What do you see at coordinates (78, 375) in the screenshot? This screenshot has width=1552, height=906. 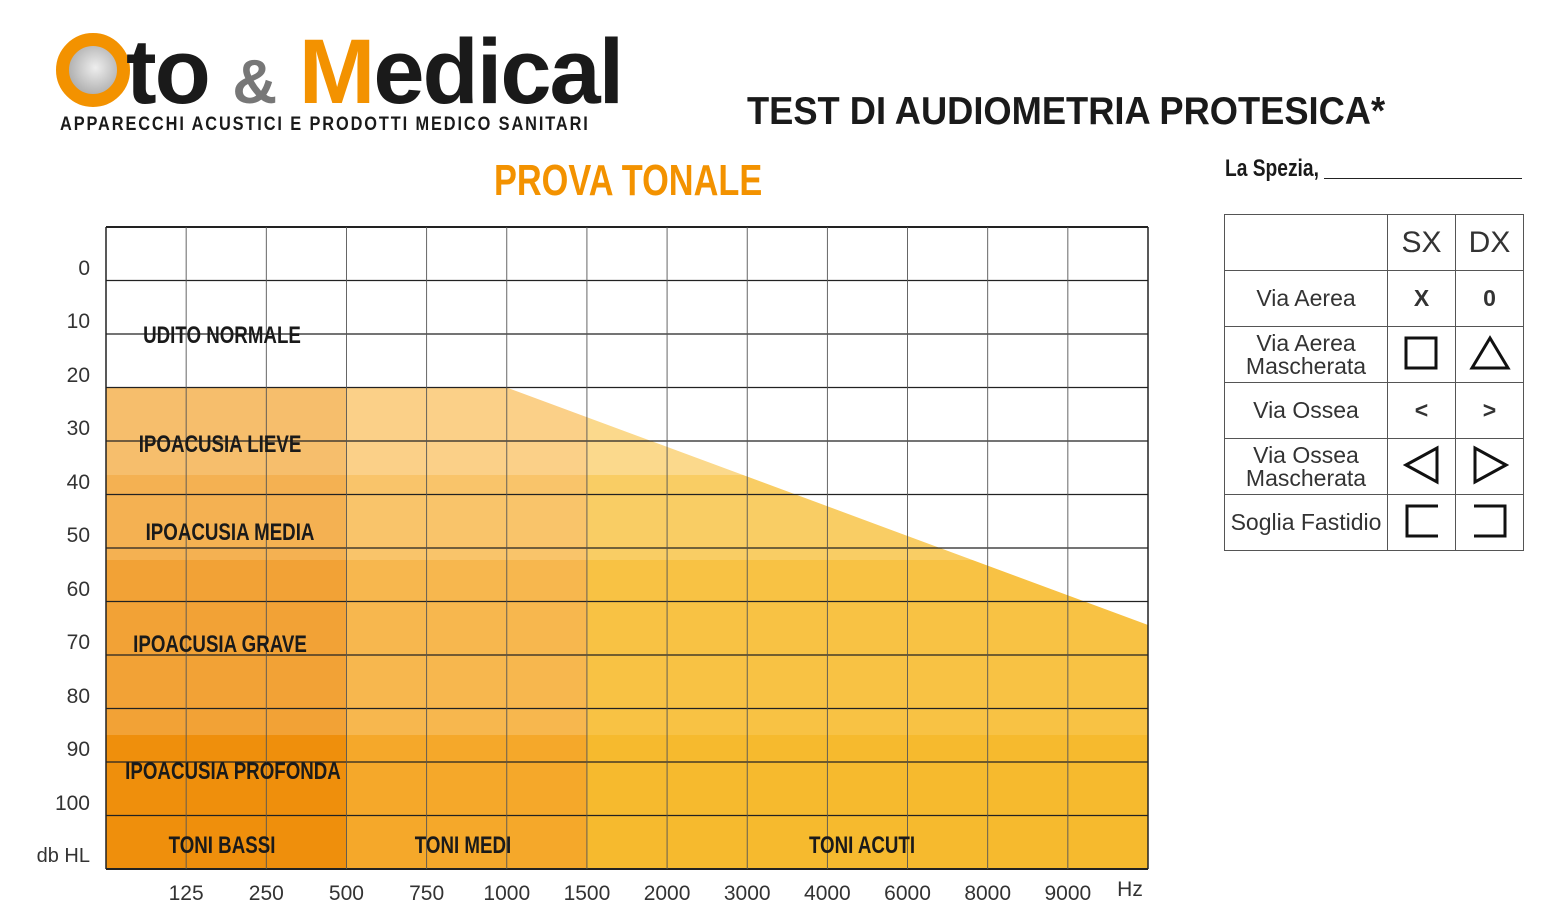 I see `y-axis-label: 20` at bounding box center [78, 375].